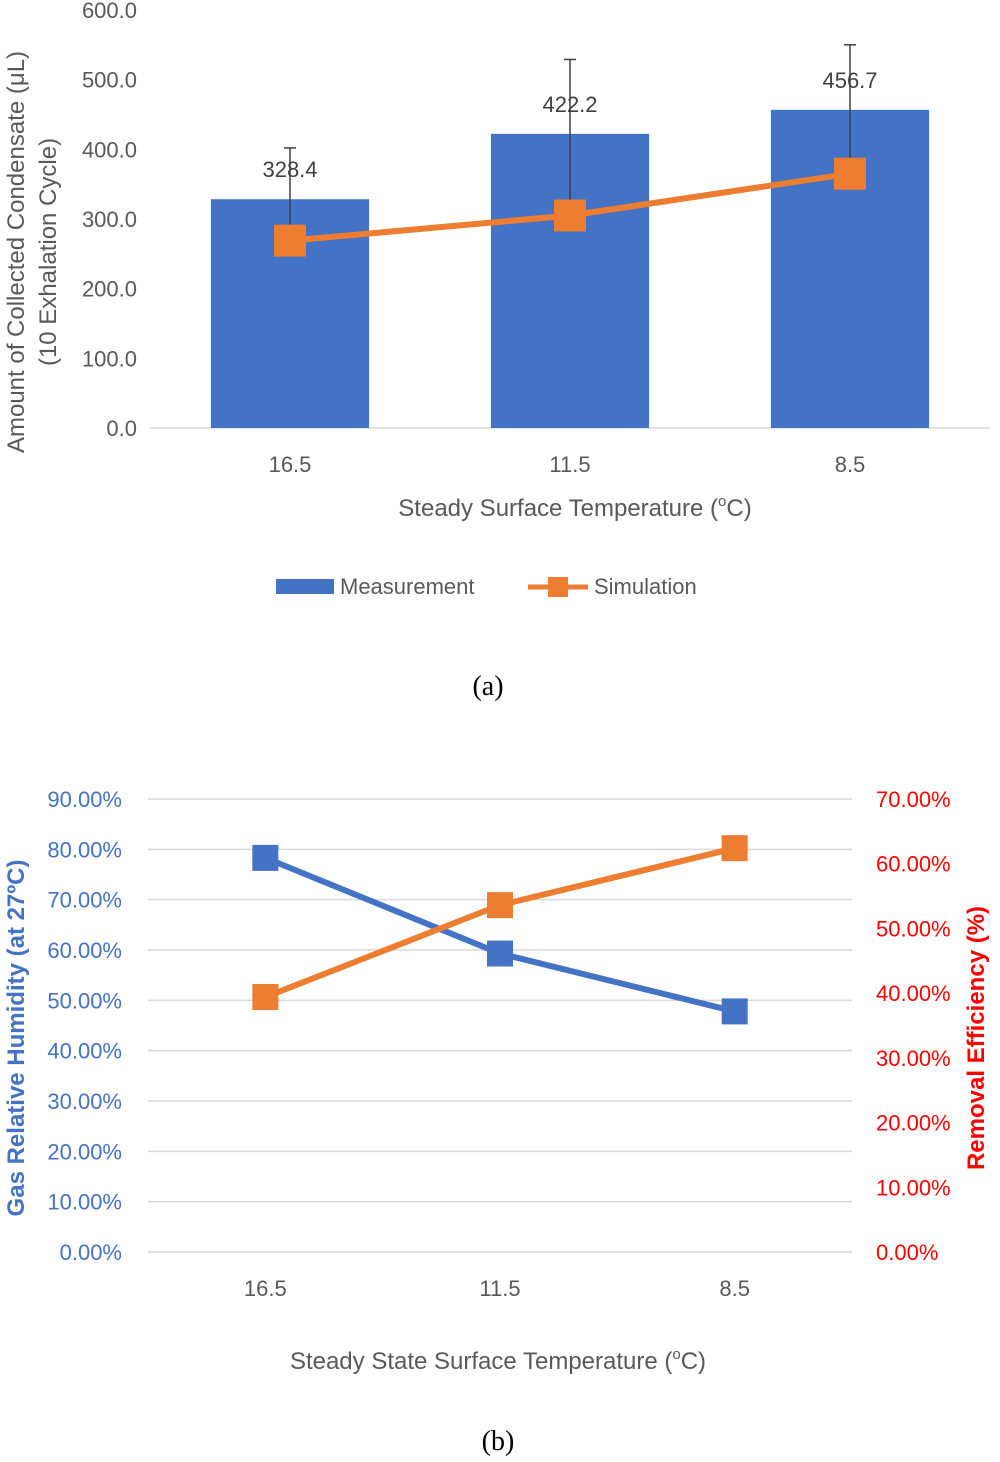  Describe the element at coordinates (16, 252) in the screenshot. I see `chart-a-y-axis-title-line1: Amount of Collected Condensate (μL)` at that location.